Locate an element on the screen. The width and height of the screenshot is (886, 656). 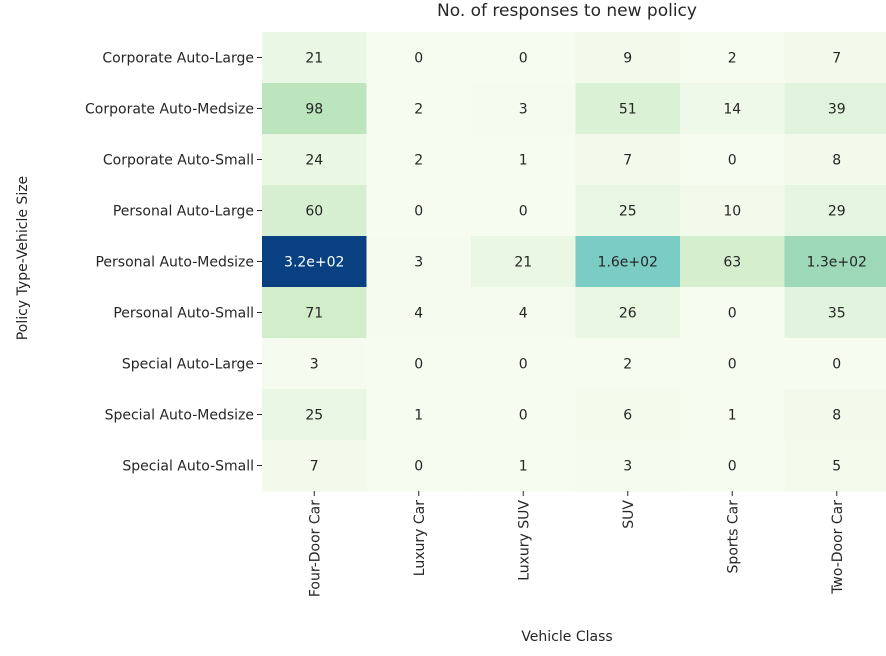
y-tick-label: Special Auto-Medsize is located at coordinates (179, 416).